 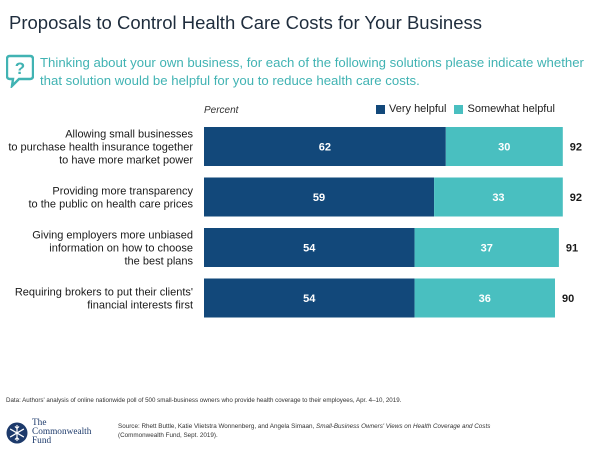 I want to click on legend-label-very-helpful: Very helpful, so click(x=418, y=109).